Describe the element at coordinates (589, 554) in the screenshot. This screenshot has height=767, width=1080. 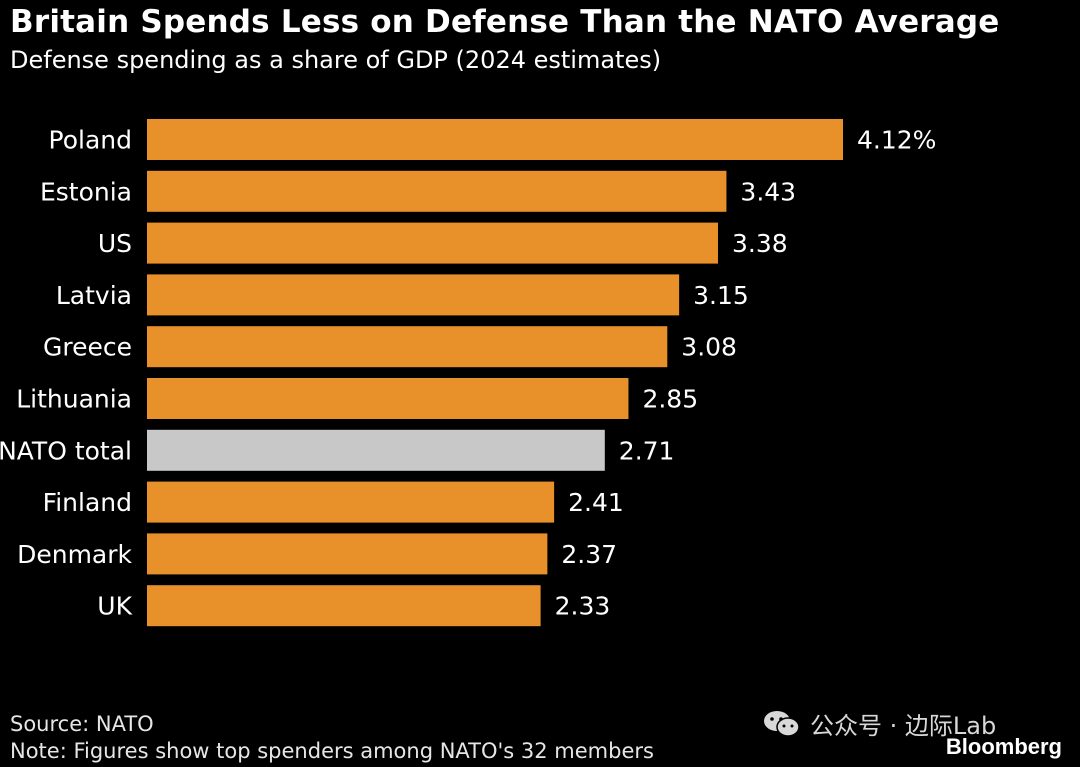
I see `value-label-denmark: 2.37` at that location.